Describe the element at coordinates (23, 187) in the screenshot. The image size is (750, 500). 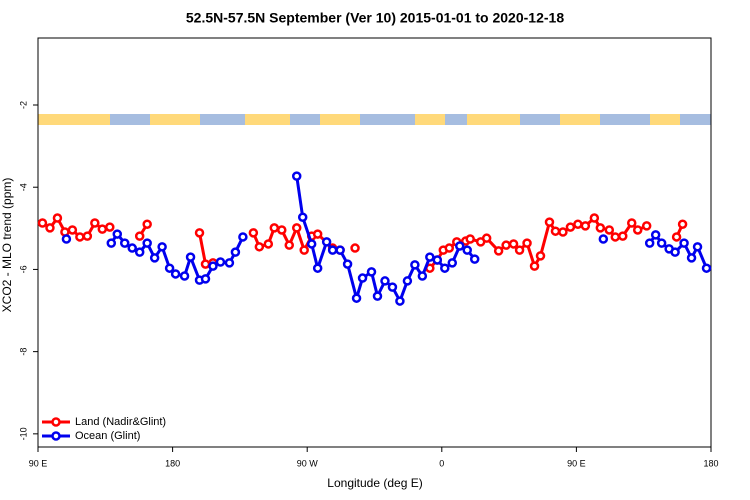
I see `y-tick-label: -4` at that location.